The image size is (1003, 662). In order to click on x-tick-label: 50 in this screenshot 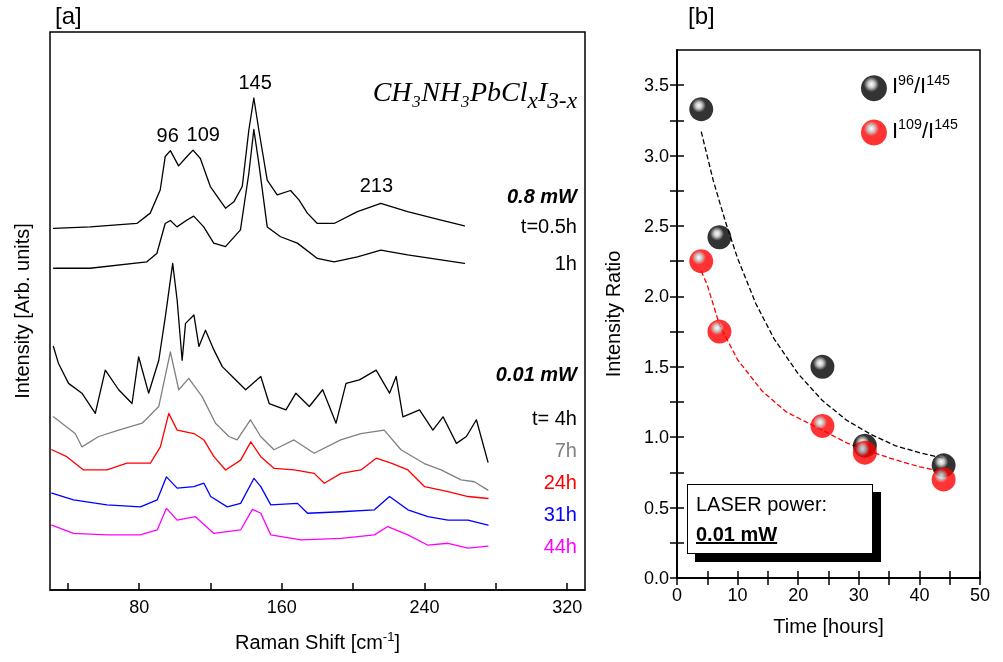, I will do `click(980, 595)`.